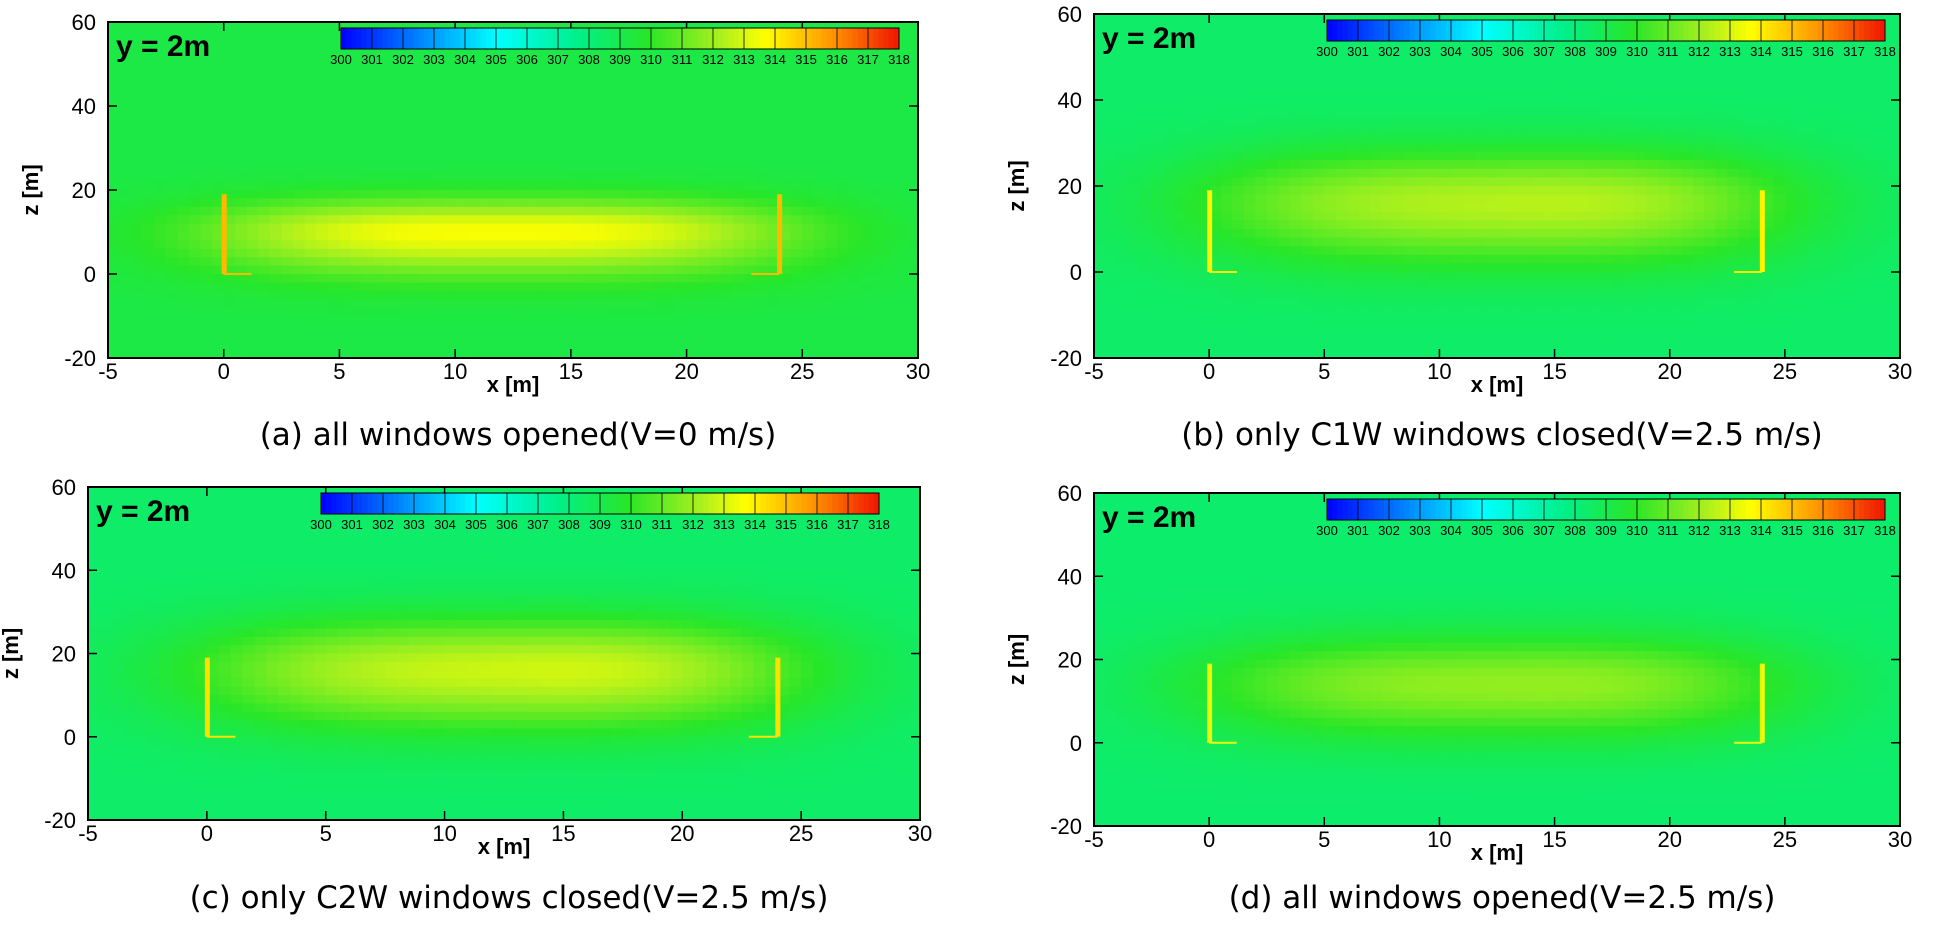 Image resolution: width=1940 pixels, height=929 pixels. What do you see at coordinates (686, 371) in the screenshot?
I see `x-tick-label: 20` at bounding box center [686, 371].